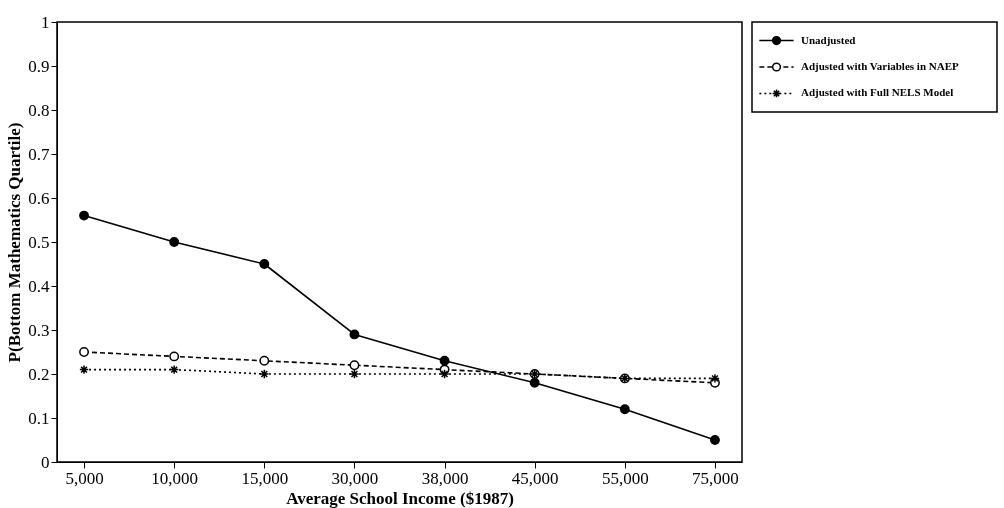 Image resolution: width=1004 pixels, height=508 pixels. Describe the element at coordinates (45, 462) in the screenshot. I see `y-tick-label: 0` at that location.